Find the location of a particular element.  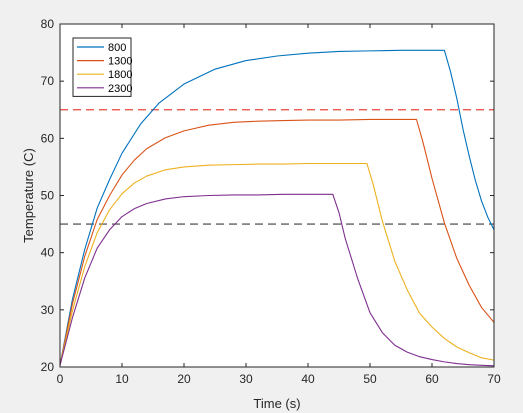

y-tick-label: 40 is located at coordinates (48, 253).